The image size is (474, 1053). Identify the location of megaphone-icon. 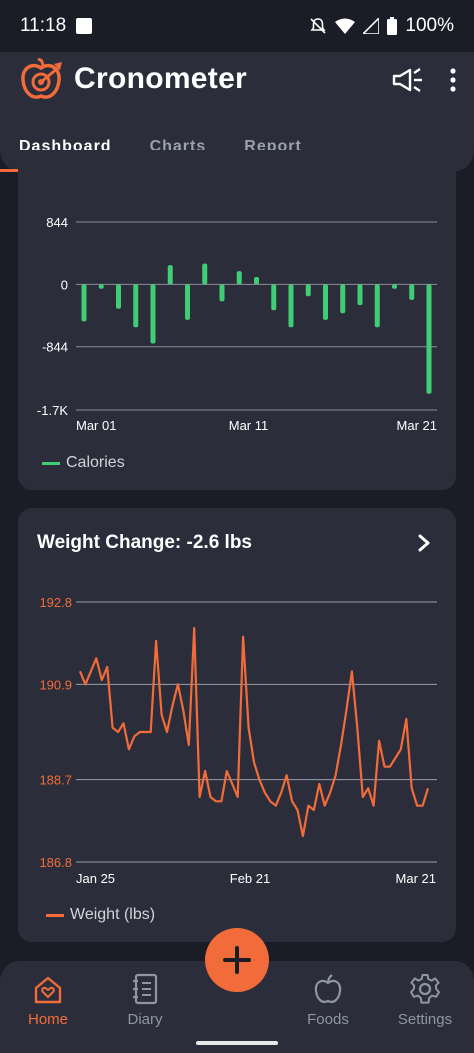
(408, 80).